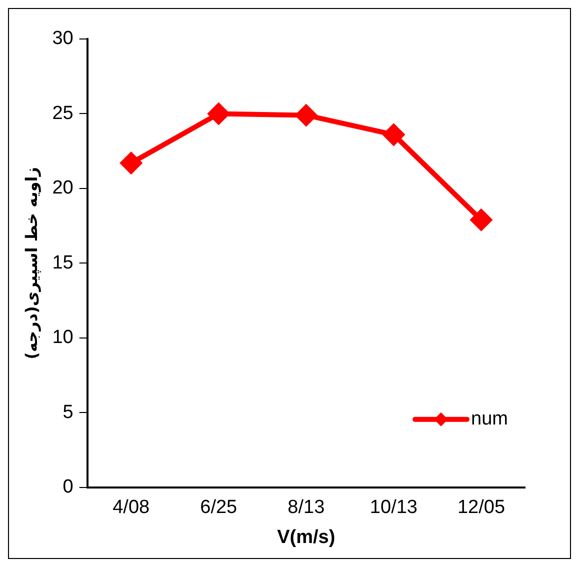 The height and width of the screenshot is (569, 581). Describe the element at coordinates (394, 507) in the screenshot. I see `x-tick-label: 10/13` at that location.